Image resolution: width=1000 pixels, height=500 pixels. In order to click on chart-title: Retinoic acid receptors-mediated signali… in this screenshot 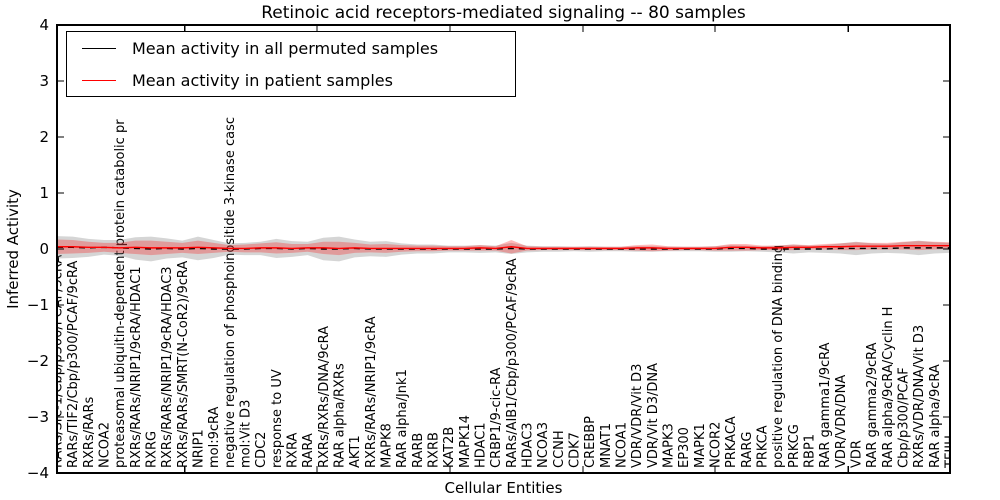, I will do `click(503, 13)`.